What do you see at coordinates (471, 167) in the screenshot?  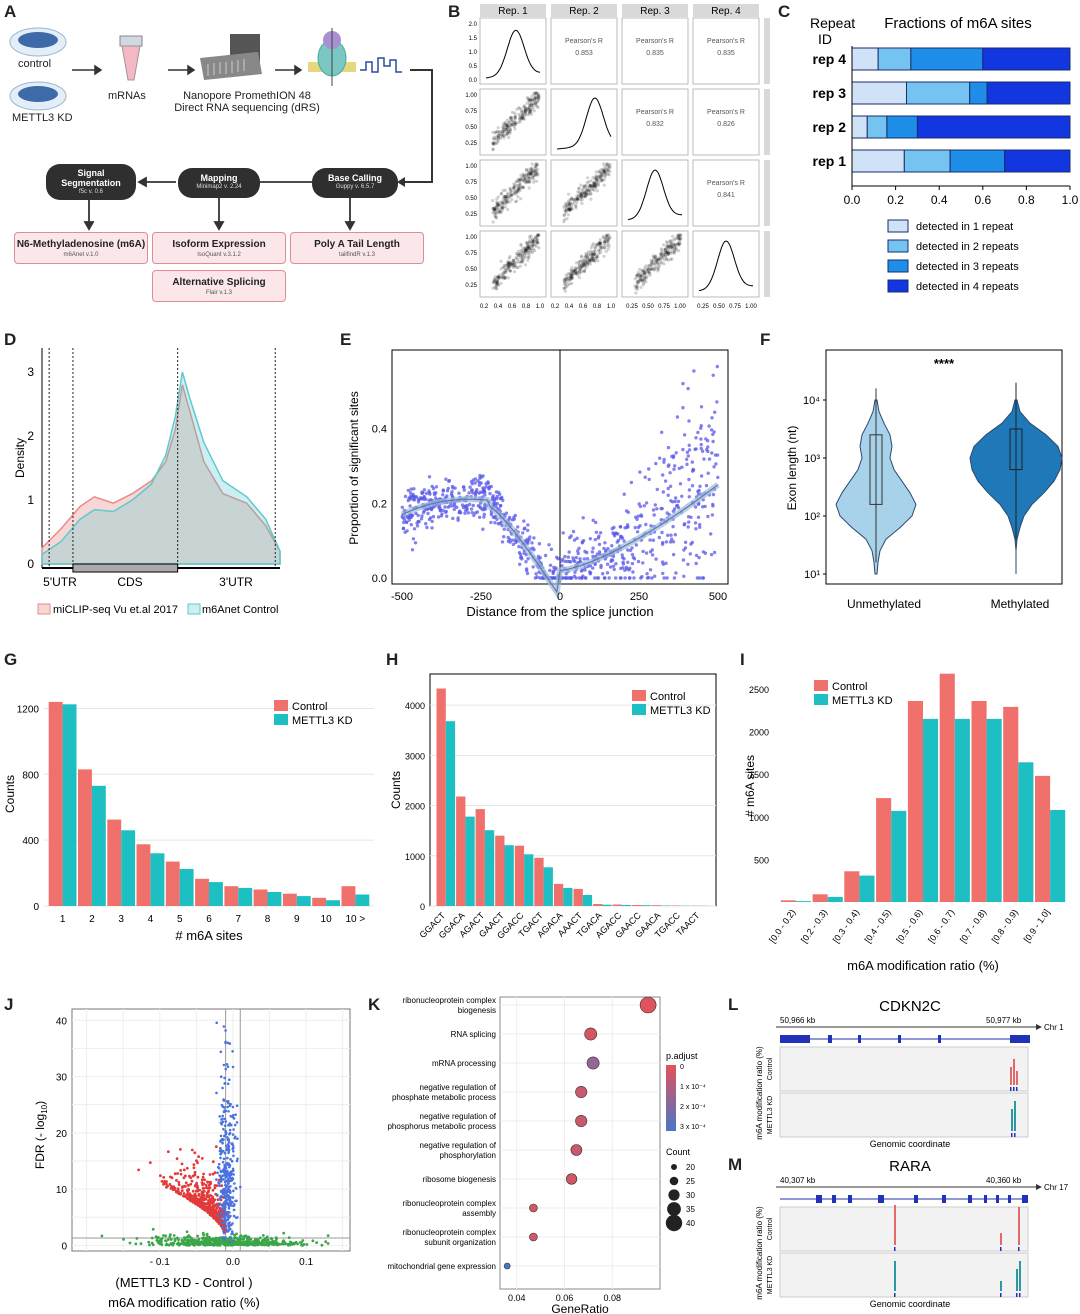 I see `tick-label: 1.00` at bounding box center [471, 167].